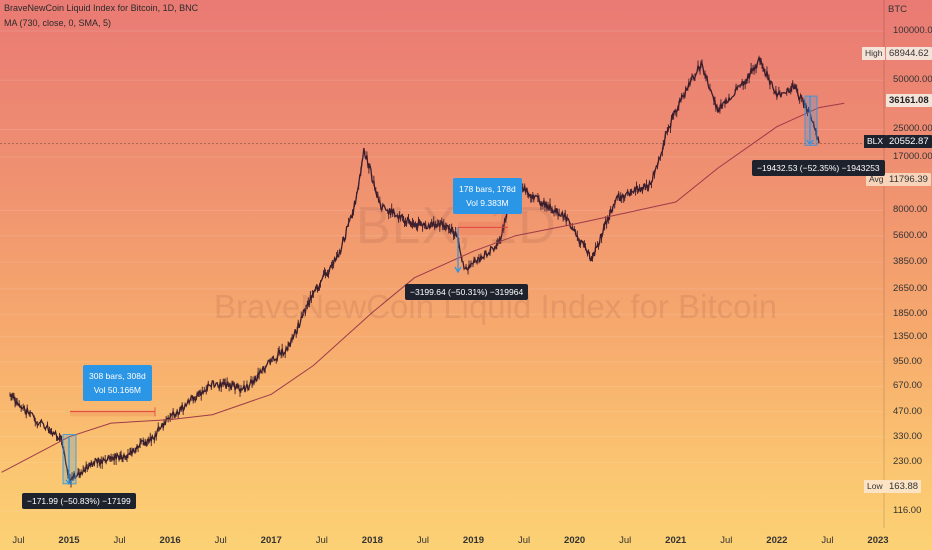 This screenshot has width=932, height=550. What do you see at coordinates (910, 210) in the screenshot?
I see `y-tick-label: 8000.00` at bounding box center [910, 210].